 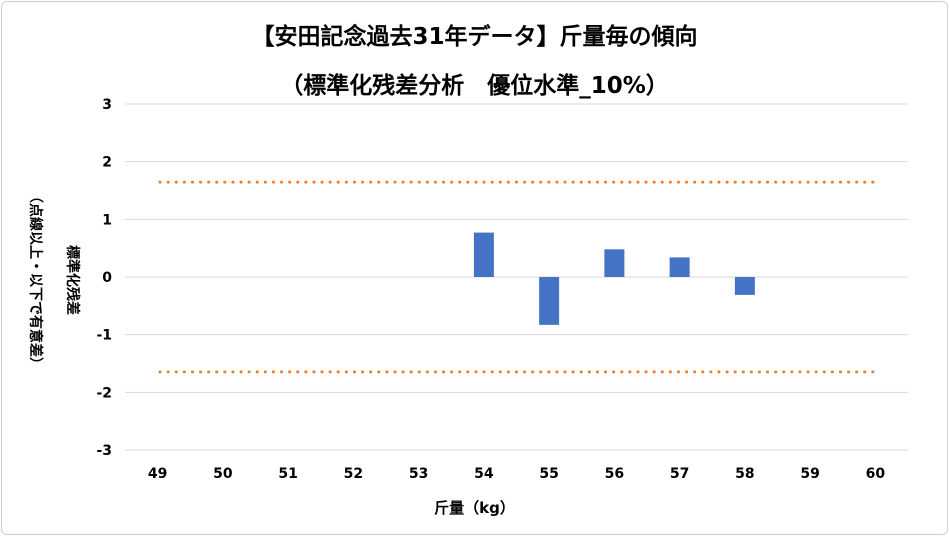 What do you see at coordinates (548, 474) in the screenshot?
I see `x-tick-label: 55` at bounding box center [548, 474].